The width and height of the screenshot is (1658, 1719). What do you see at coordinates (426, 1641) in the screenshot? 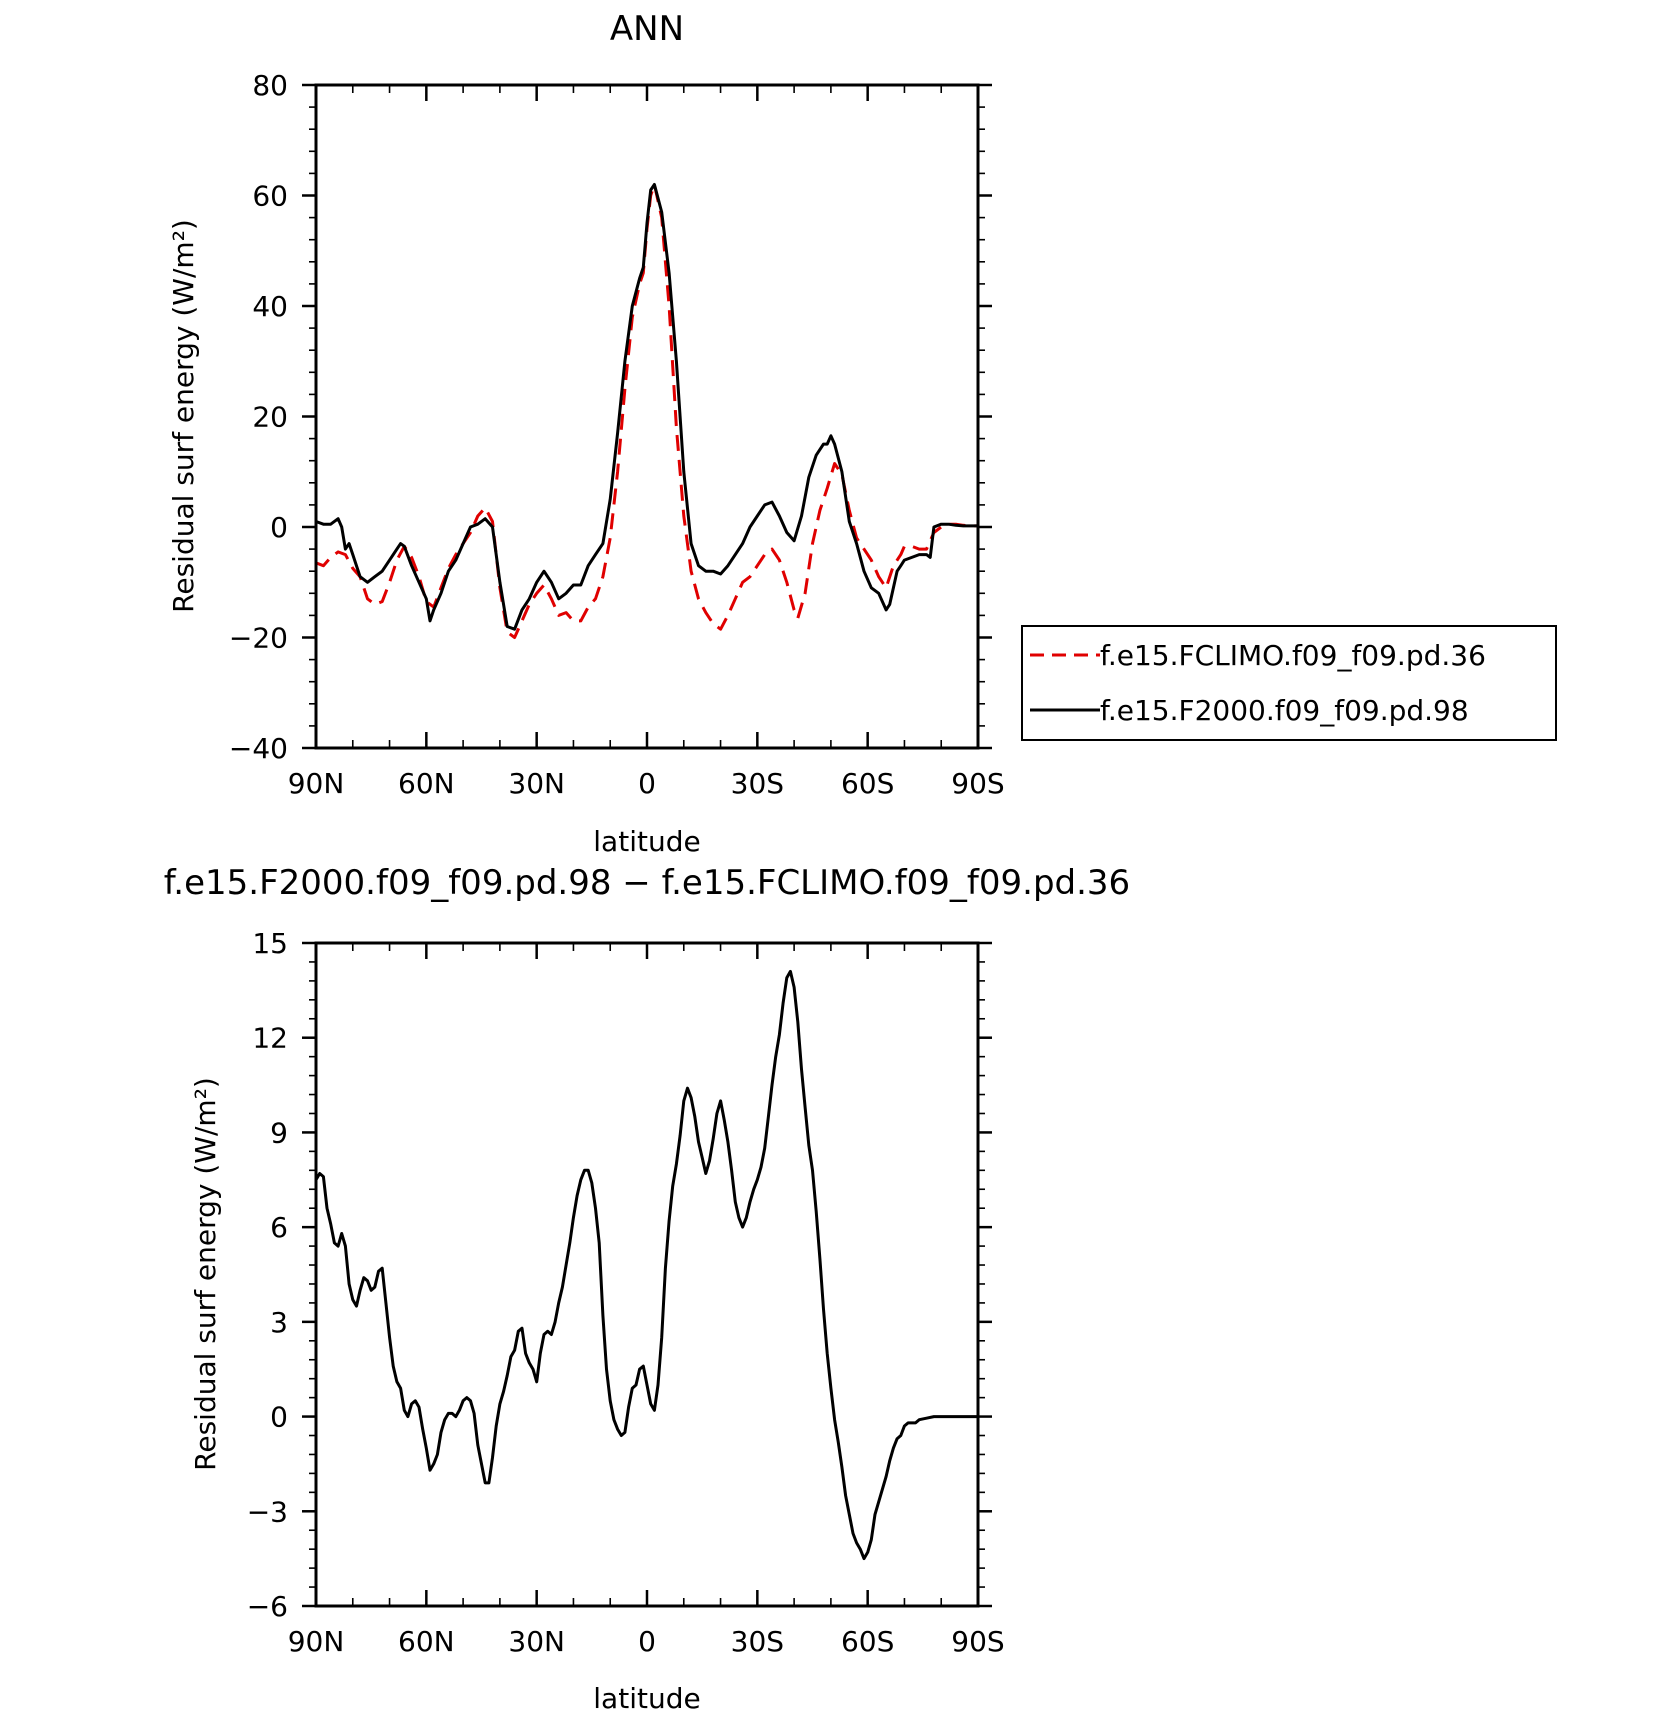
I see `bottom-x-tick-label: 60N` at bounding box center [426, 1641].